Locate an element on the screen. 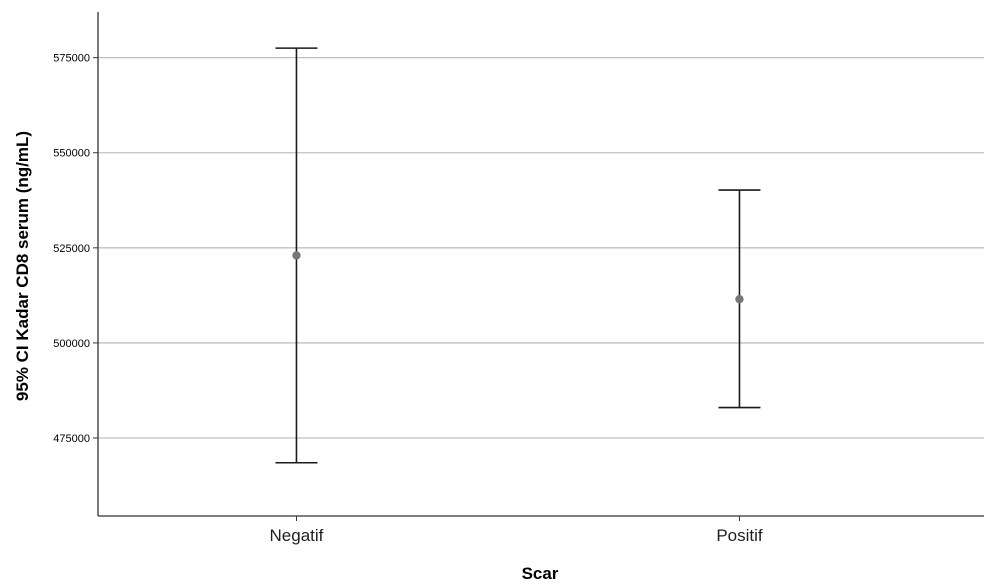 Image resolution: width=984 pixels, height=584 pixels. x-category-label: Negatif is located at coordinates (297, 535).